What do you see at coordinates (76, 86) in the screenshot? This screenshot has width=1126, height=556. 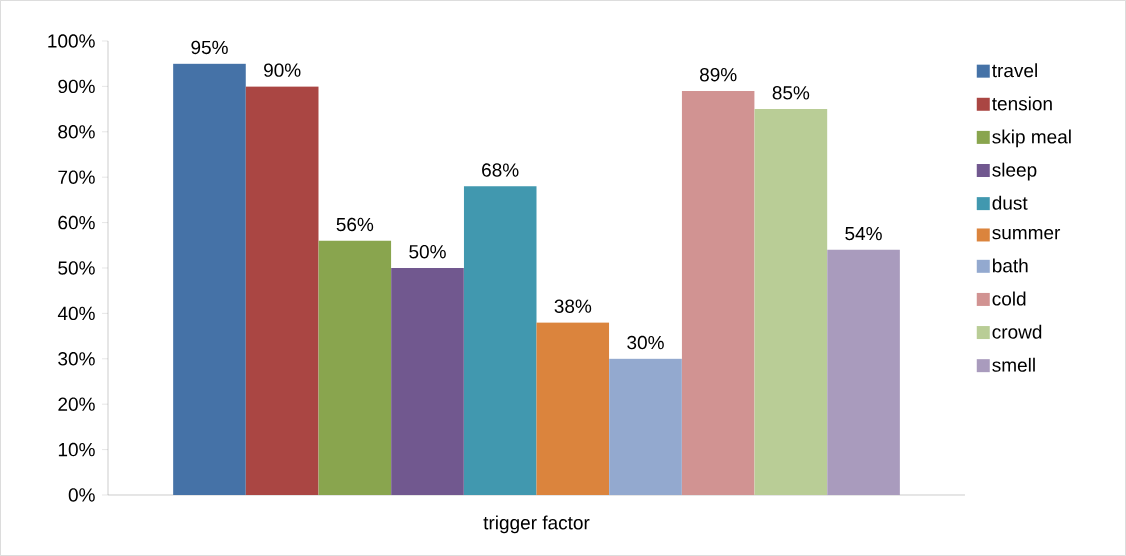 I see `y-tick-label: 90%` at bounding box center [76, 86].